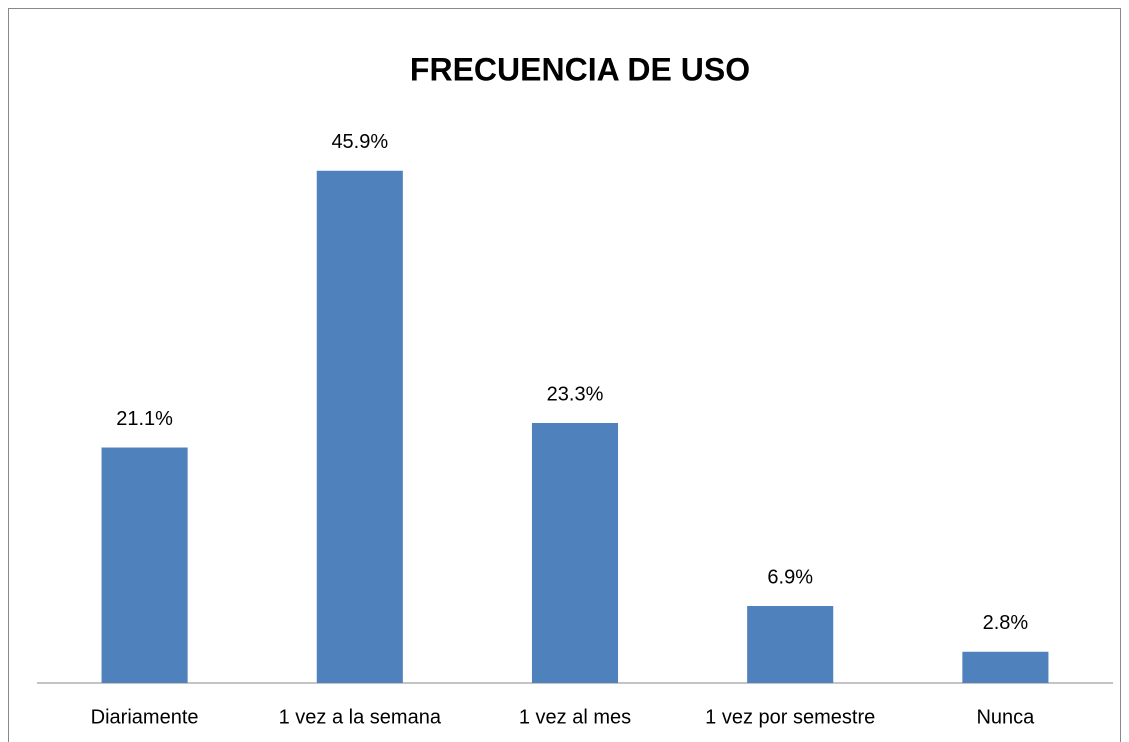 The height and width of the screenshot is (742, 1129). I want to click on data-label: 6.9%, so click(790, 577).